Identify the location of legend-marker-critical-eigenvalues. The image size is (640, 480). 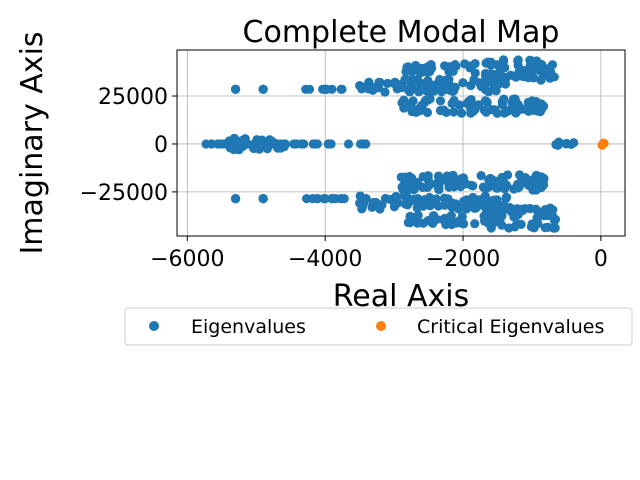
(381, 326).